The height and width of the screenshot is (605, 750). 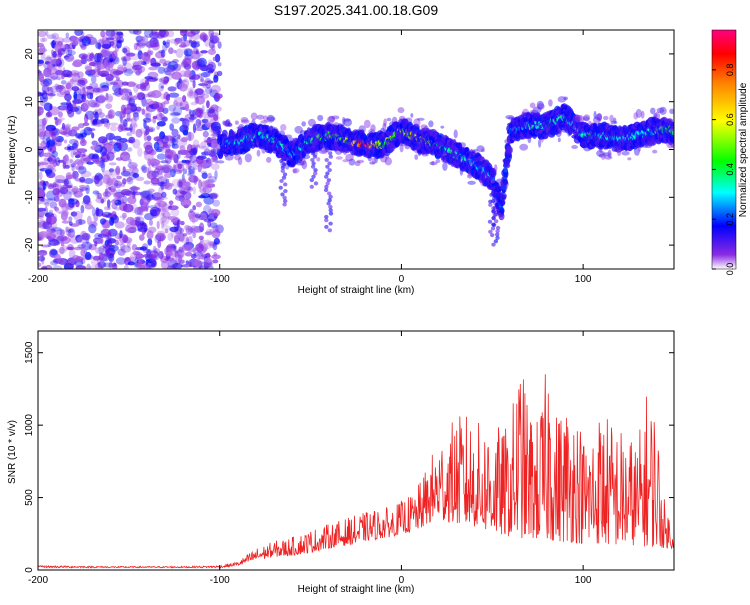 What do you see at coordinates (12, 150) in the screenshot?
I see `spectrogram-ylabel: Frequency (Hz)` at bounding box center [12, 150].